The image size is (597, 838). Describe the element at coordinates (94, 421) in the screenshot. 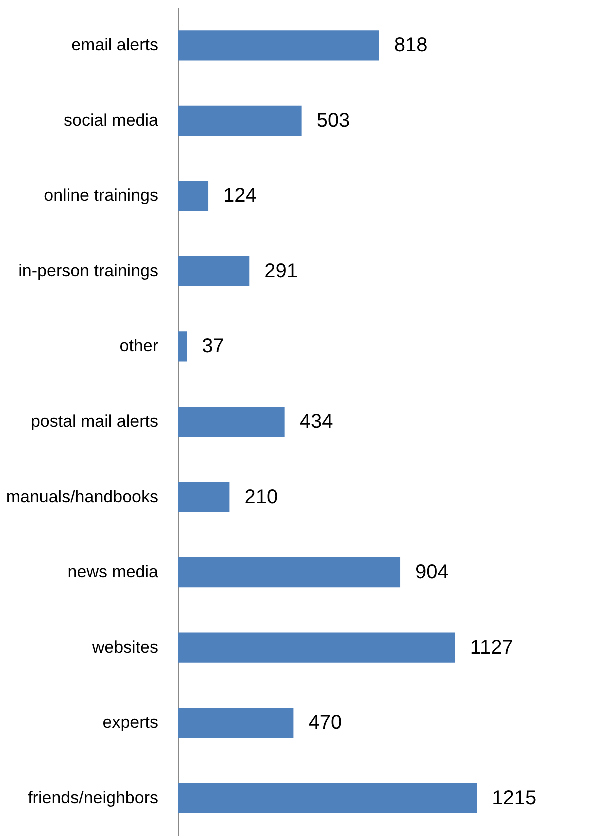

I see `y-tick-label: postal mail alerts` at that location.